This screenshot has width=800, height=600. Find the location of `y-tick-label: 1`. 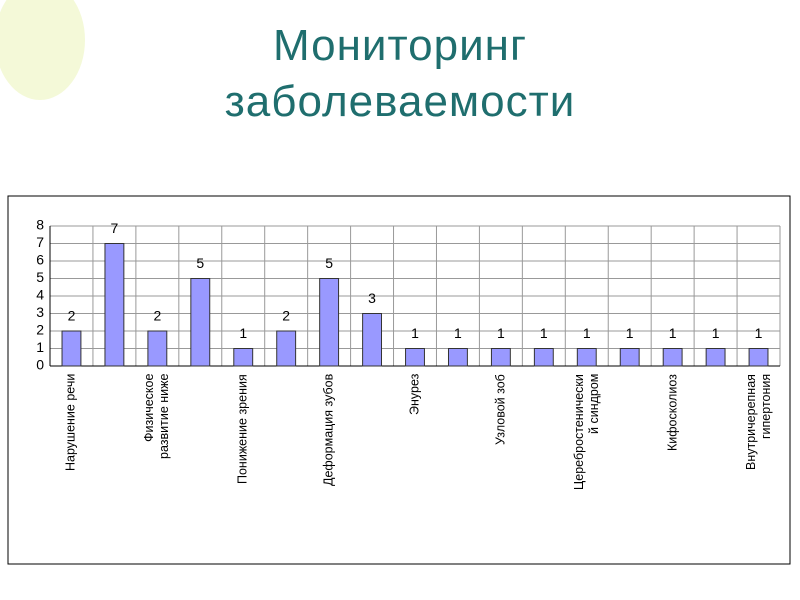

y-tick-label: 1 is located at coordinates (40, 347).